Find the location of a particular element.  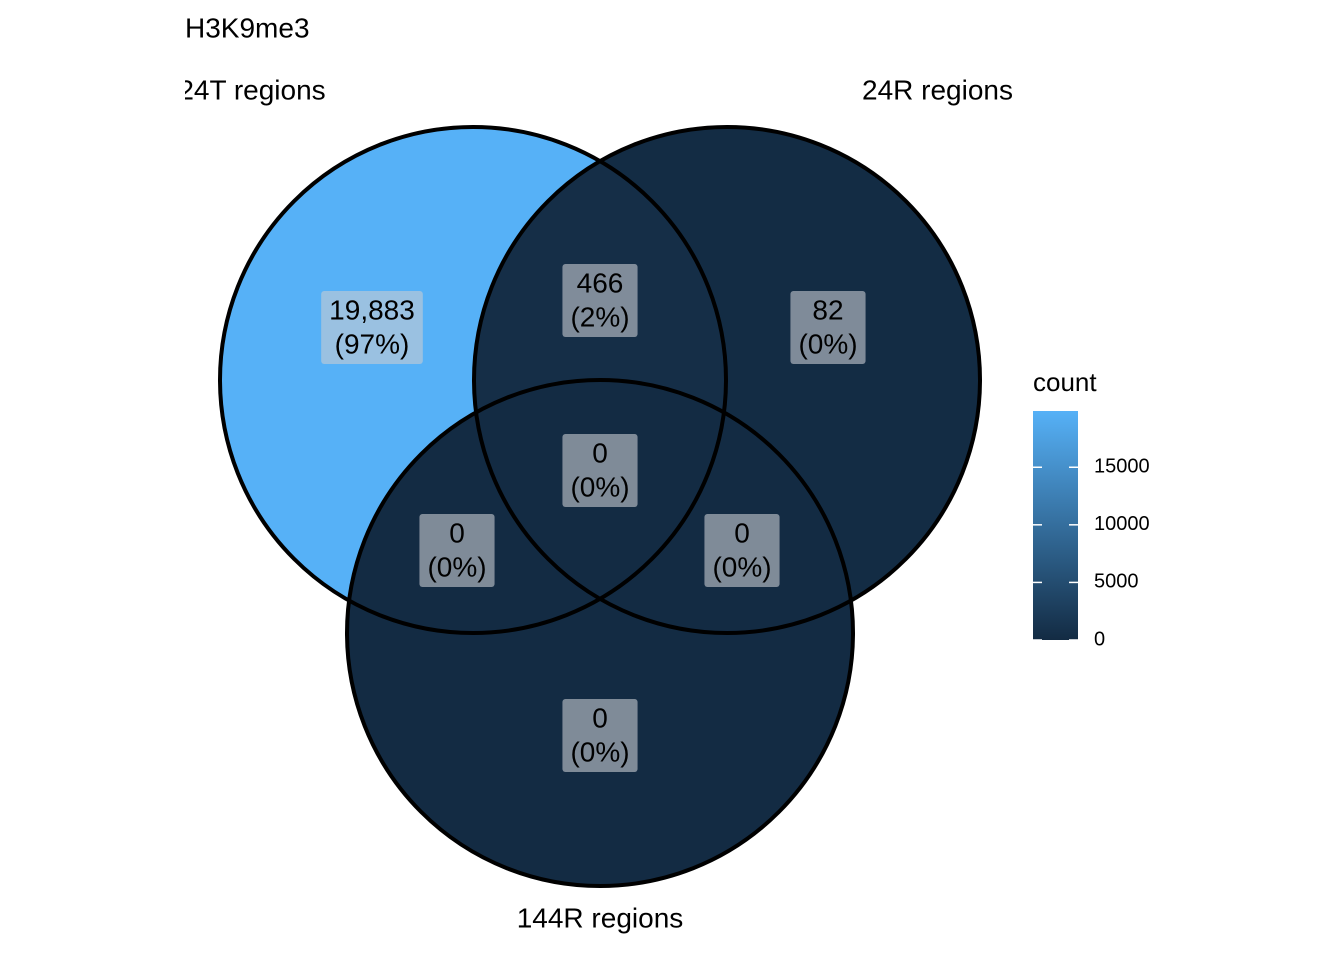

colorbar-tick-label: 5000 is located at coordinates (1116, 582).